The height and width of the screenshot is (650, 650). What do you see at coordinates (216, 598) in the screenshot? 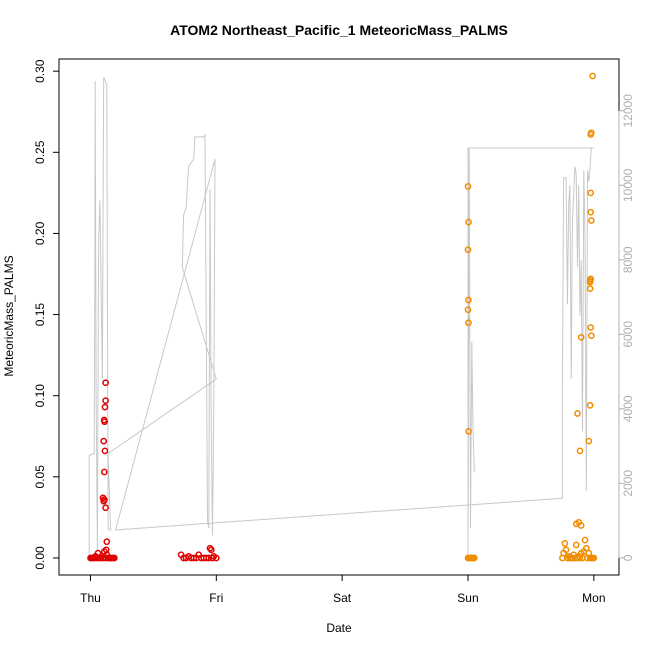
I see `x-tick-label: Fri` at bounding box center [216, 598].